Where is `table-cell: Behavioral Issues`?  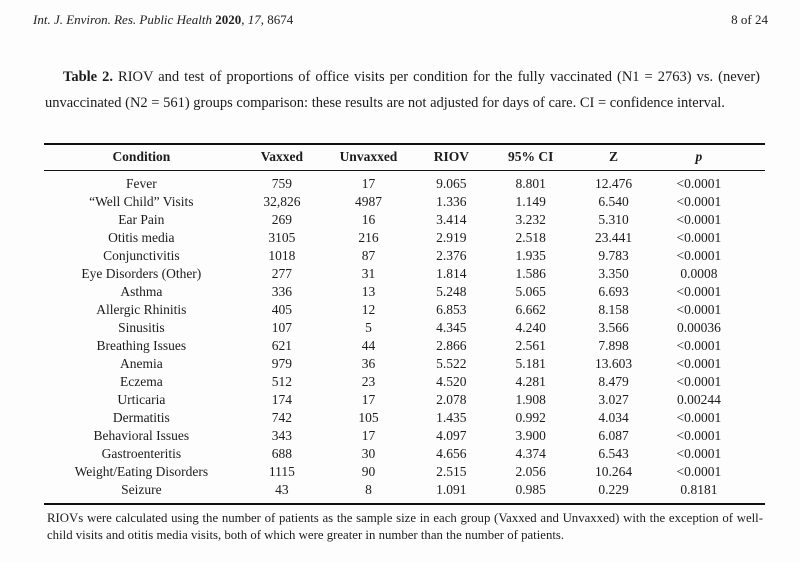
table-cell: Behavioral Issues is located at coordinates (141, 435).